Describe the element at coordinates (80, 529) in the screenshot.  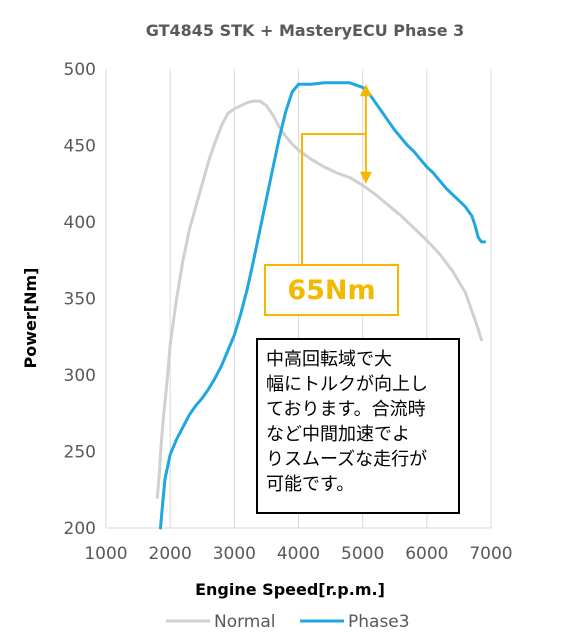
I see `y-tick-label-0: 200` at that location.